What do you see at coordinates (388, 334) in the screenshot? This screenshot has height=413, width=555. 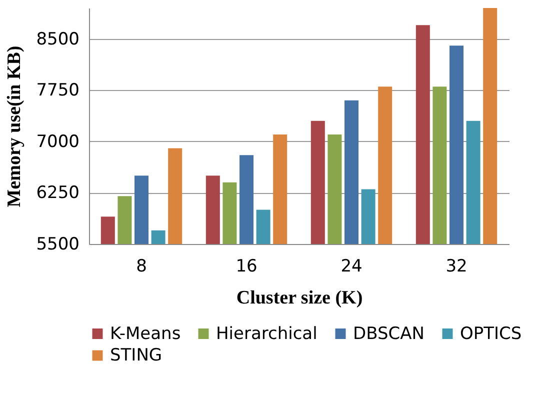 I see `legend-label: DBSCAN` at bounding box center [388, 334].